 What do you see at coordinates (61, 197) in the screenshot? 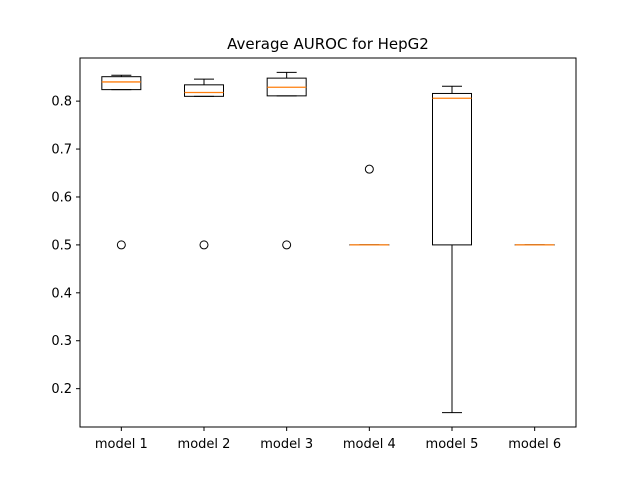
I see `y-tick-label: 0.6` at bounding box center [61, 197].